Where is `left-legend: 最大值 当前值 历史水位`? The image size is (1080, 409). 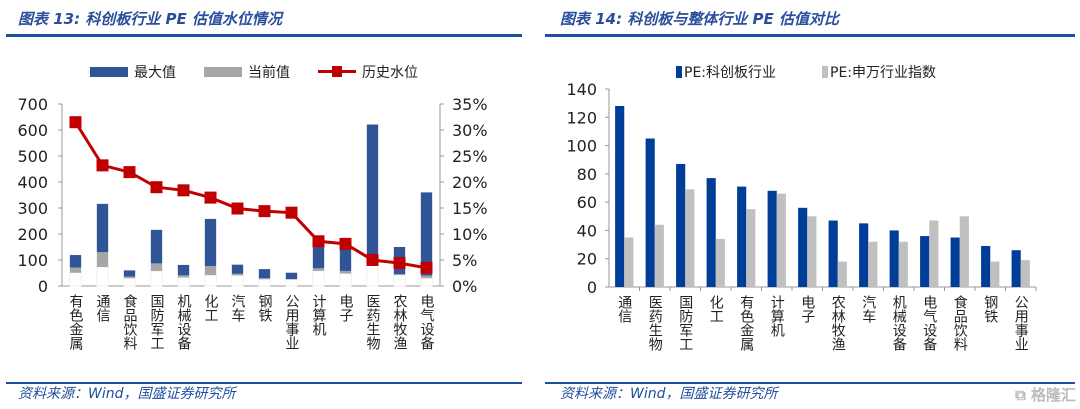 left-legend: 最大值 当前值 历史水位 is located at coordinates (268, 72).